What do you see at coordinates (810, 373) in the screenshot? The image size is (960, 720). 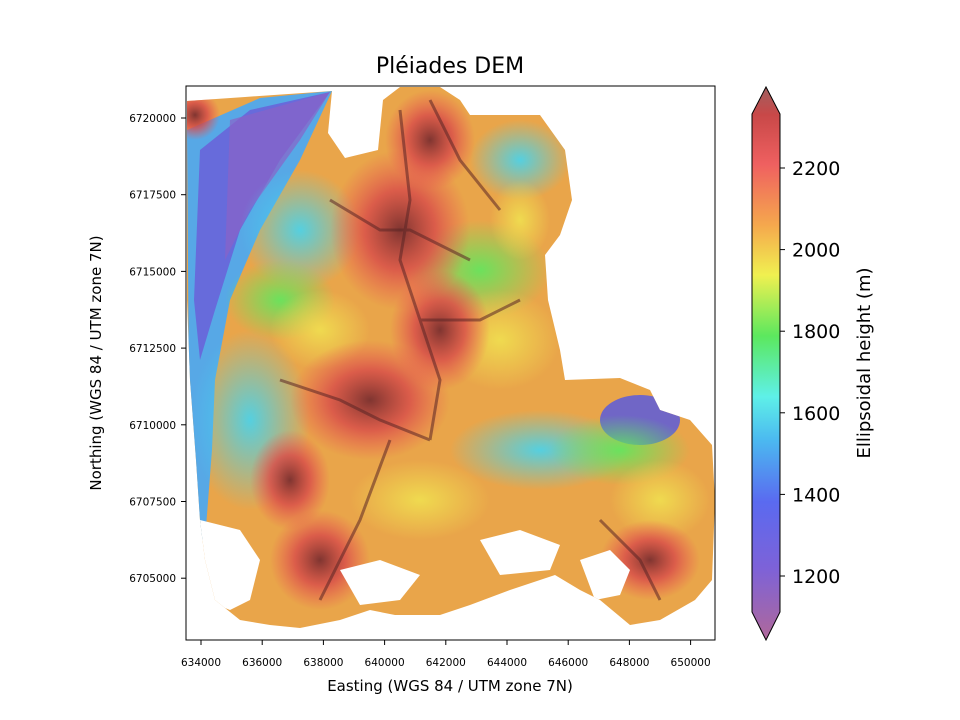 I see `colorbar-ticks: 2200 2000 1800 1600 1400 1200` at bounding box center [810, 373].